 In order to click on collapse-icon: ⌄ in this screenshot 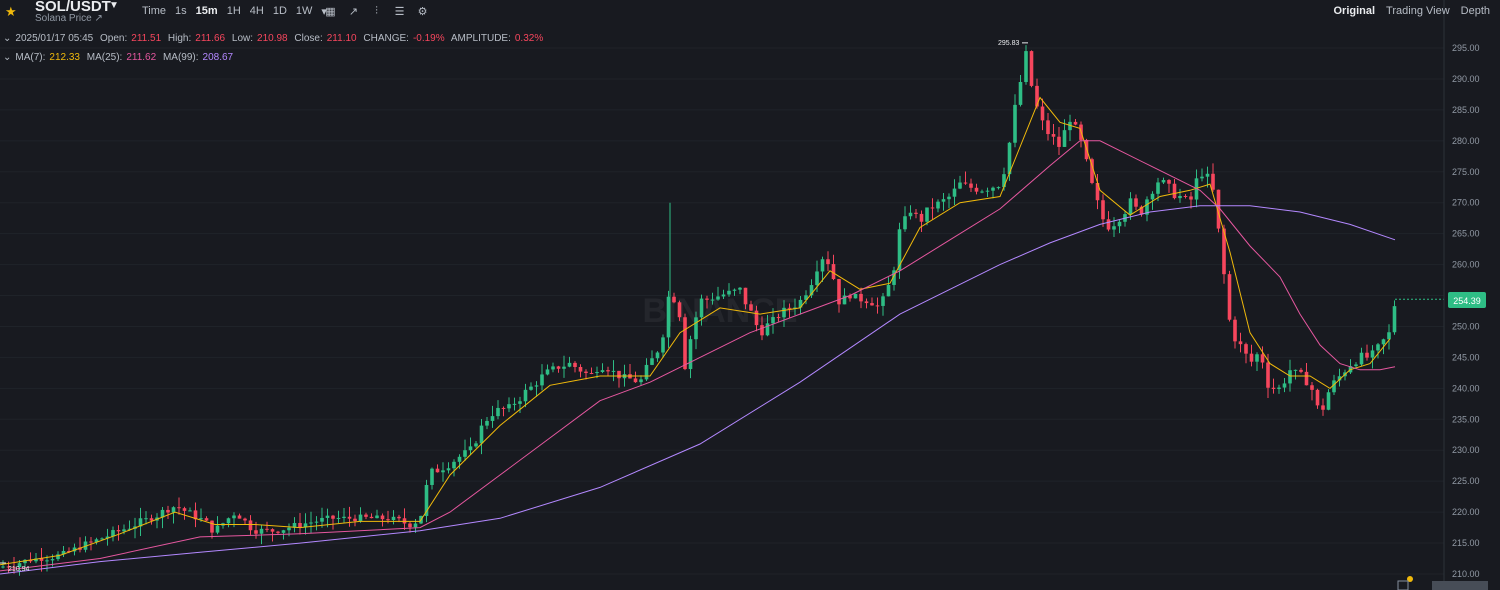, I will do `click(7, 38)`.